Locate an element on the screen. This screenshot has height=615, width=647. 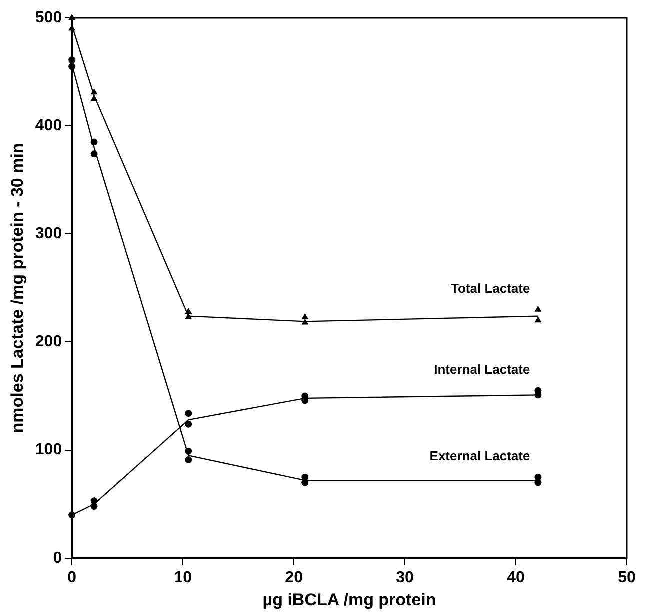
x-axis-title: µg iBCLA /mg protein is located at coordinates (349, 600).